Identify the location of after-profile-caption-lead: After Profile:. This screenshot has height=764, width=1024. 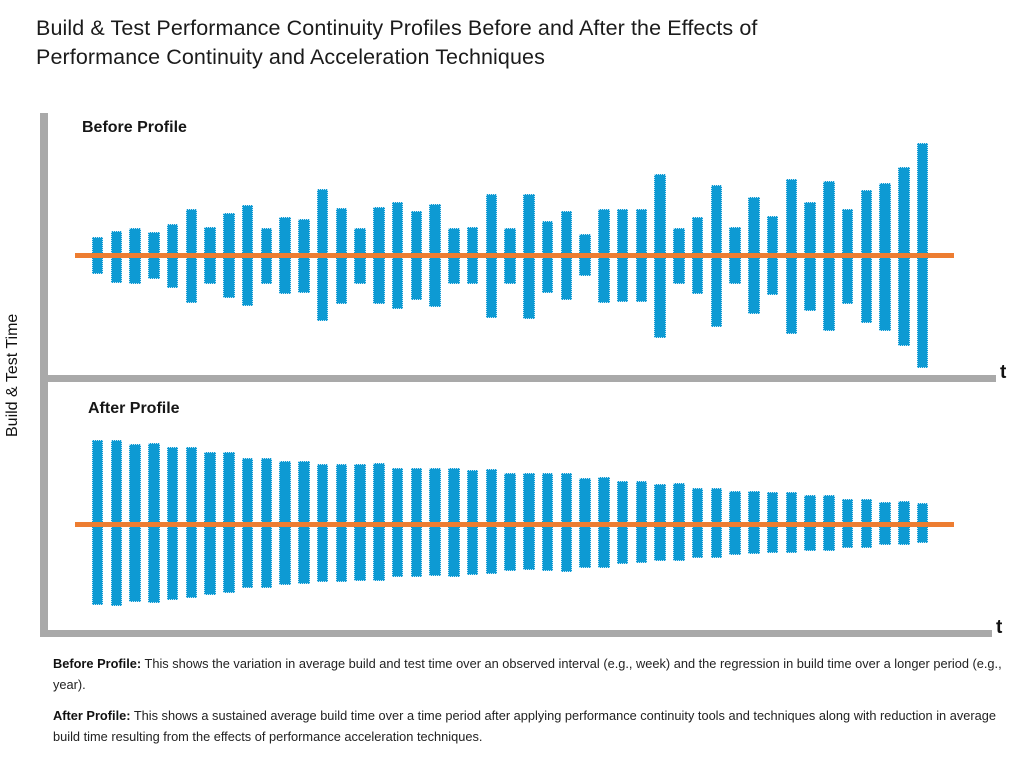
(92, 715).